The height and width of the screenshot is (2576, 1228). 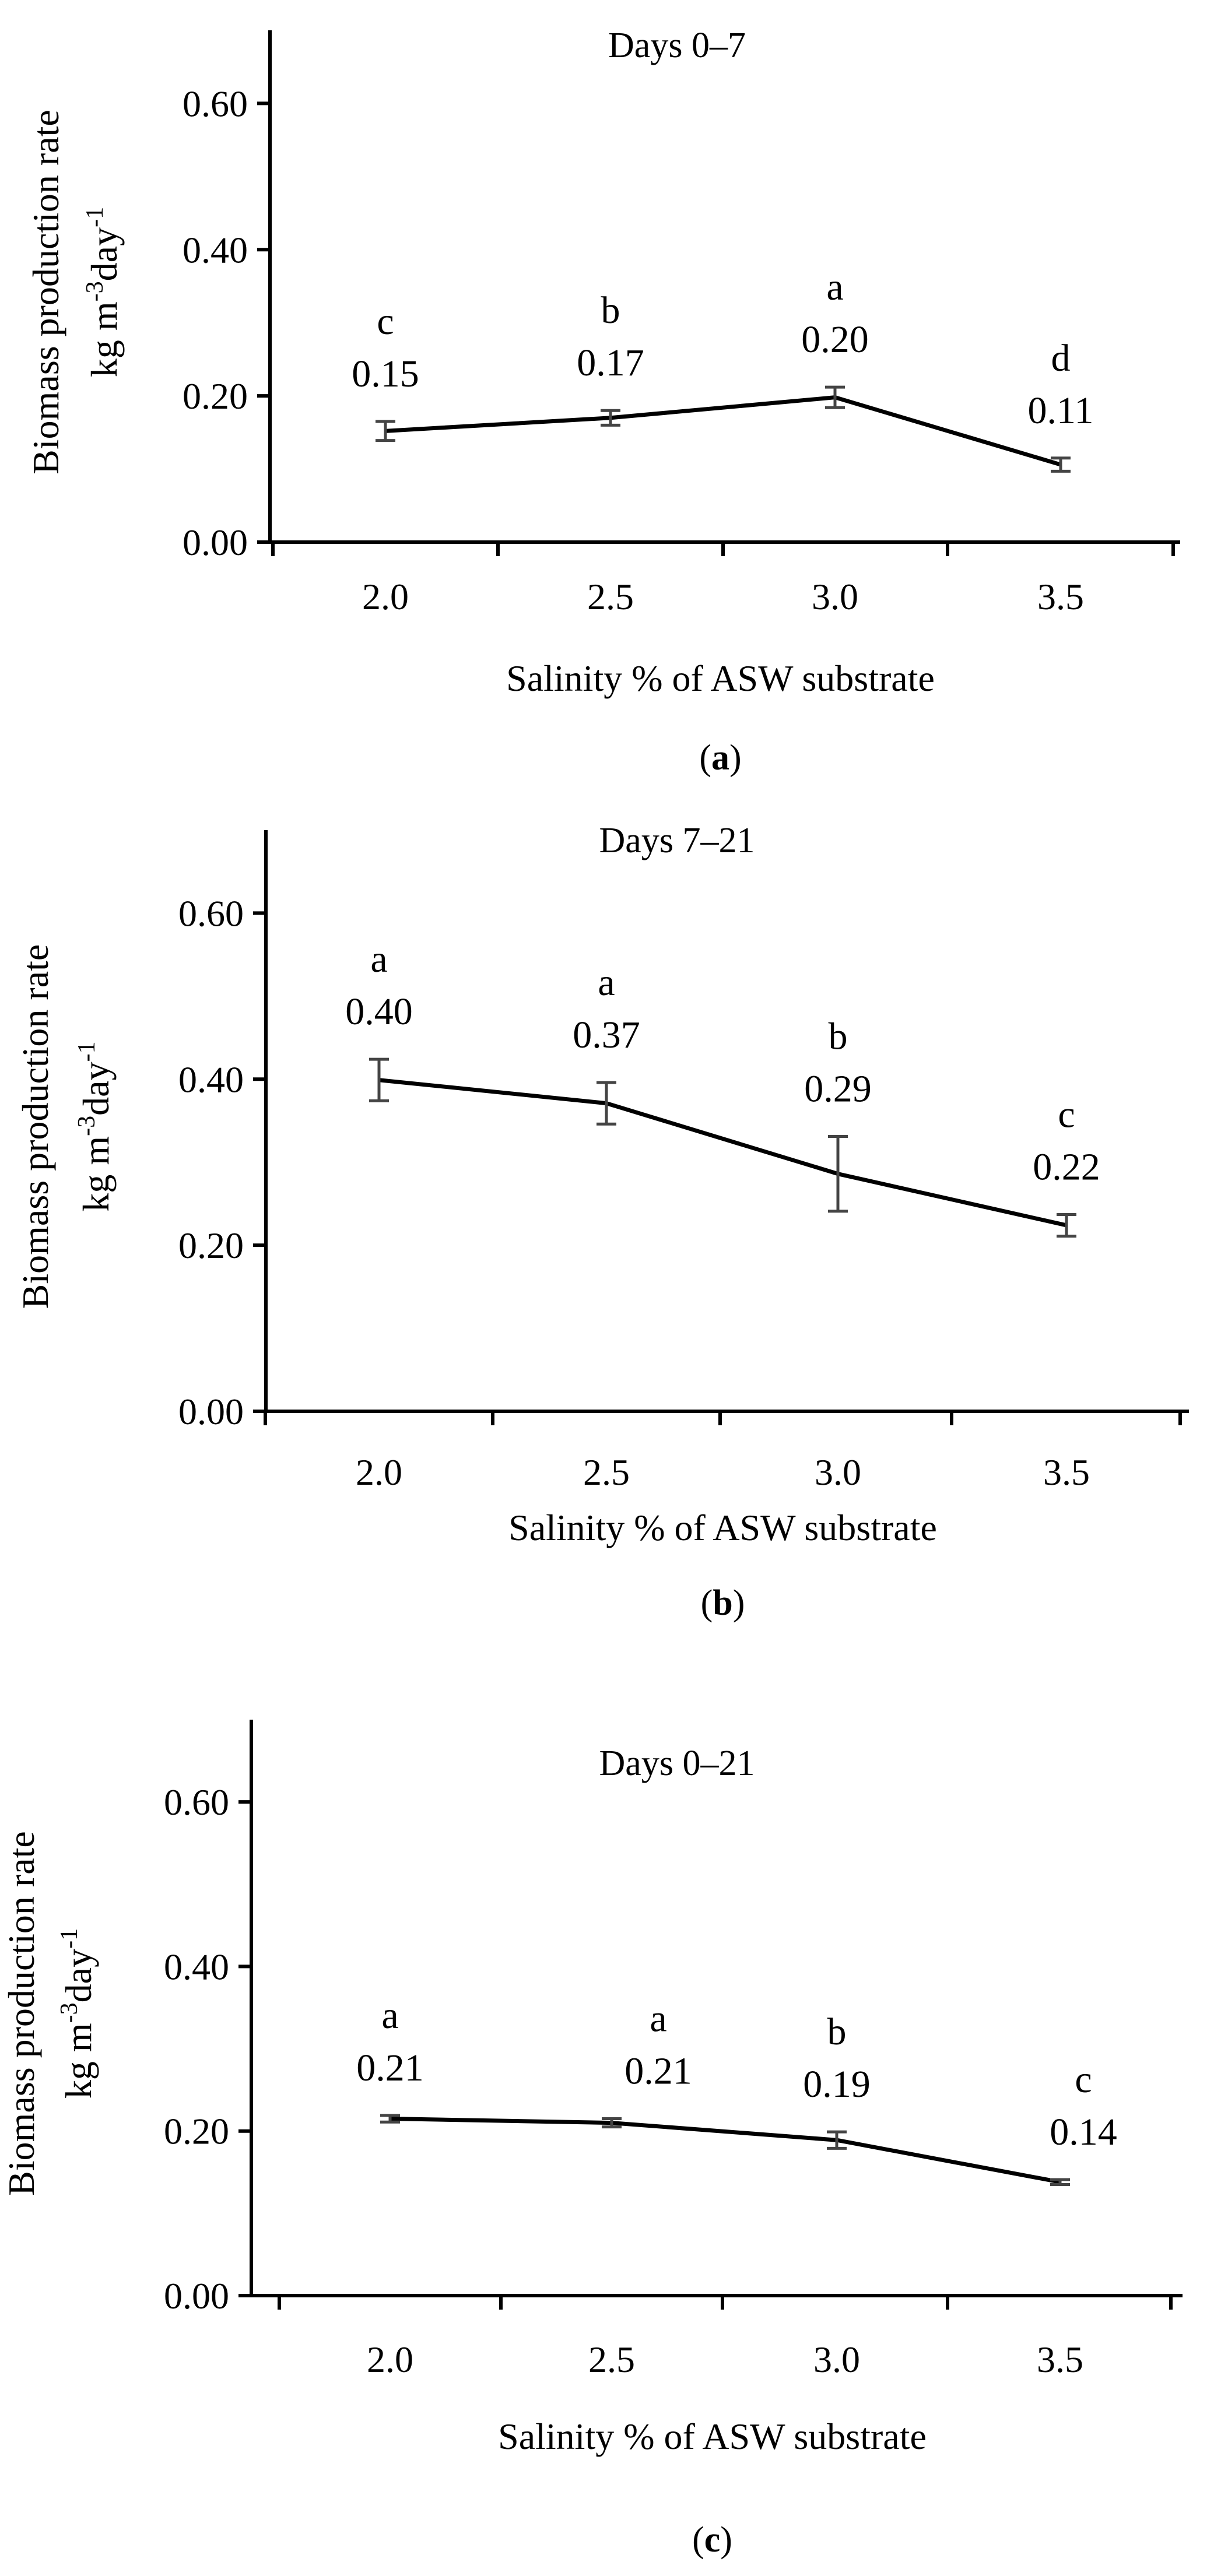 I want to click on data-value-label: 0.22, so click(x=1066, y=1166).